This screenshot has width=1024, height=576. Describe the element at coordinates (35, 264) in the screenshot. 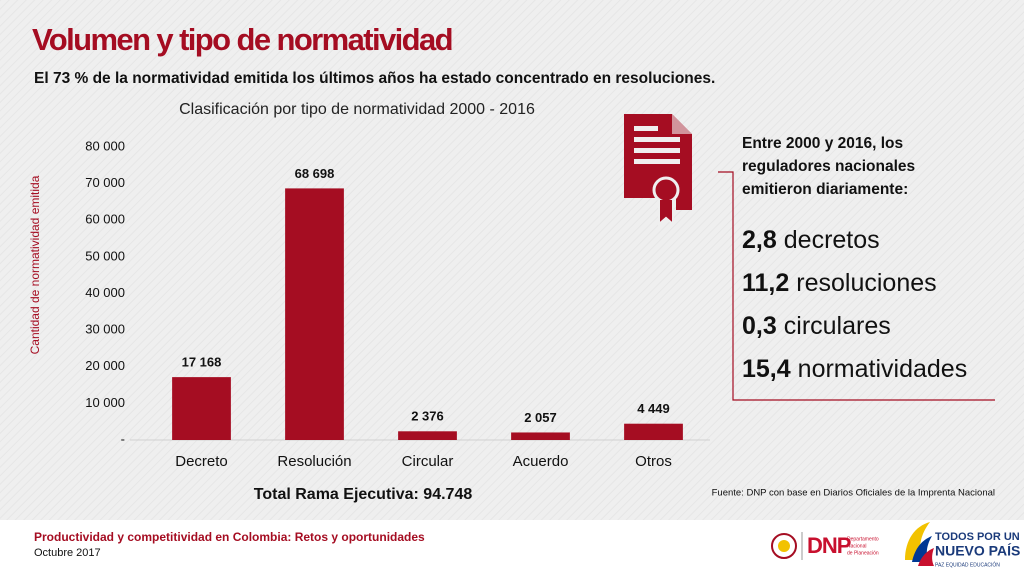

I see `y-axis-label: Cantidad de normatividad emitida` at that location.